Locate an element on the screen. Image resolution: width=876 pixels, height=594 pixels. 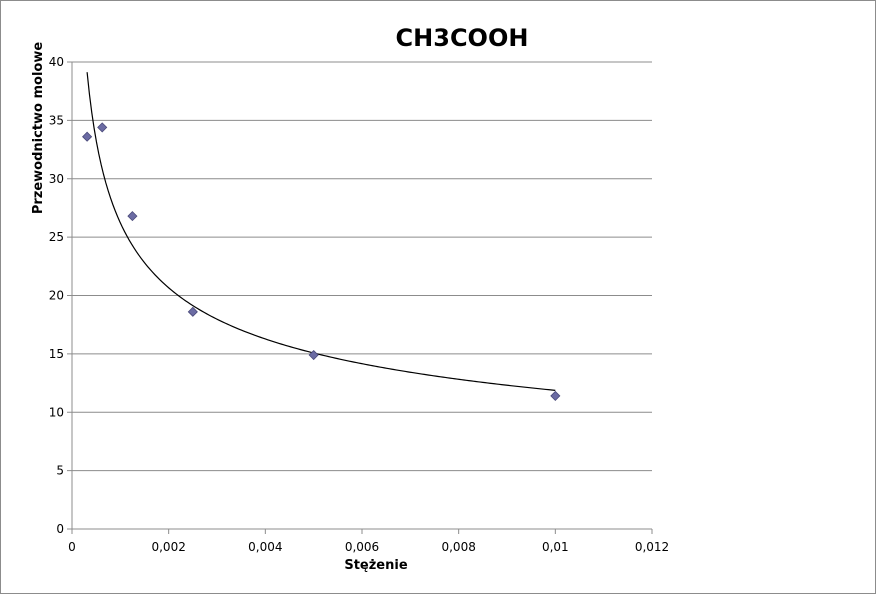
y-tick-label: 15 is located at coordinates (56, 354).